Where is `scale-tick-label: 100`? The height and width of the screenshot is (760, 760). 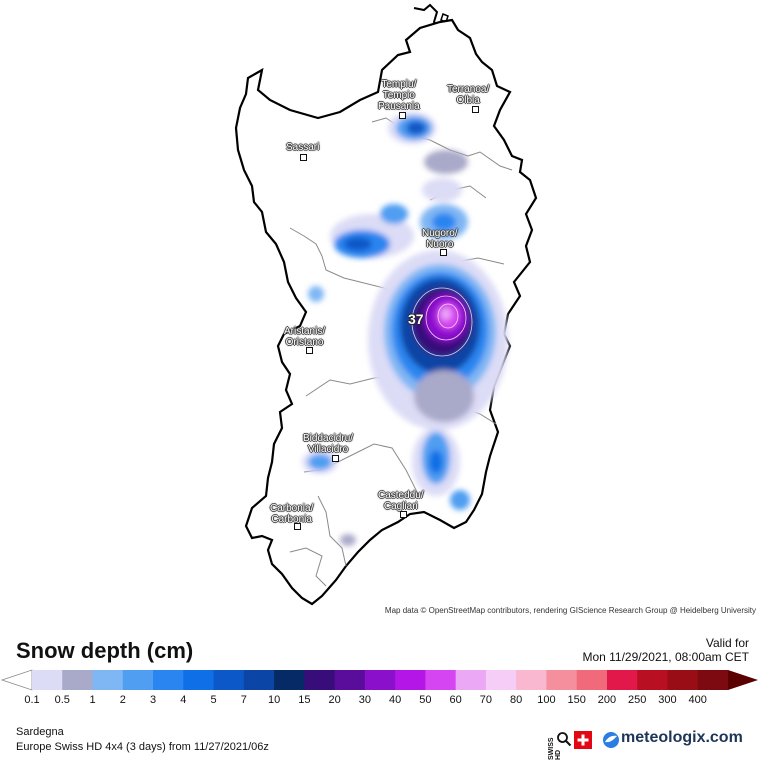
scale-tick-label: 100 is located at coordinates (546, 699).